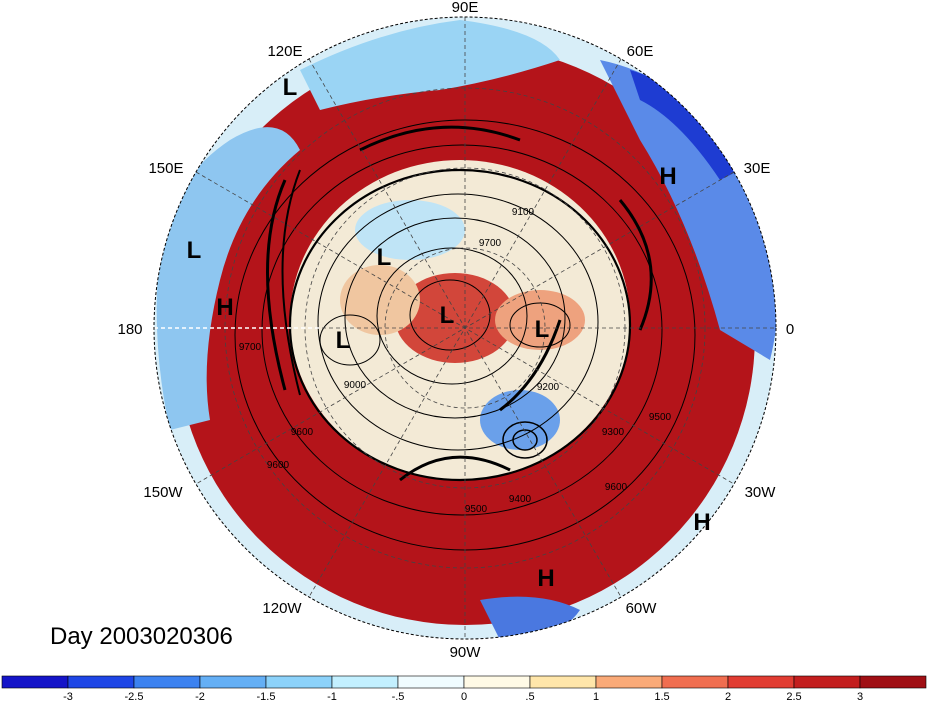  Describe the element at coordinates (548, 387) in the screenshot. I see `contour-label: 9200` at that location.